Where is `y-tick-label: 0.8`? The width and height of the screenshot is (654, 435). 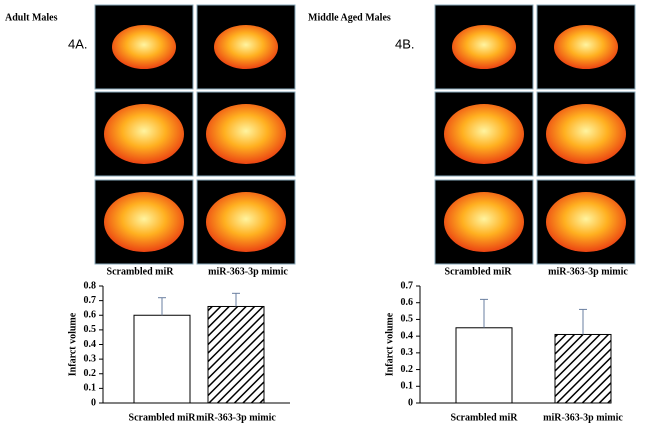 y-tick-label: 0.8 is located at coordinates (90, 285).